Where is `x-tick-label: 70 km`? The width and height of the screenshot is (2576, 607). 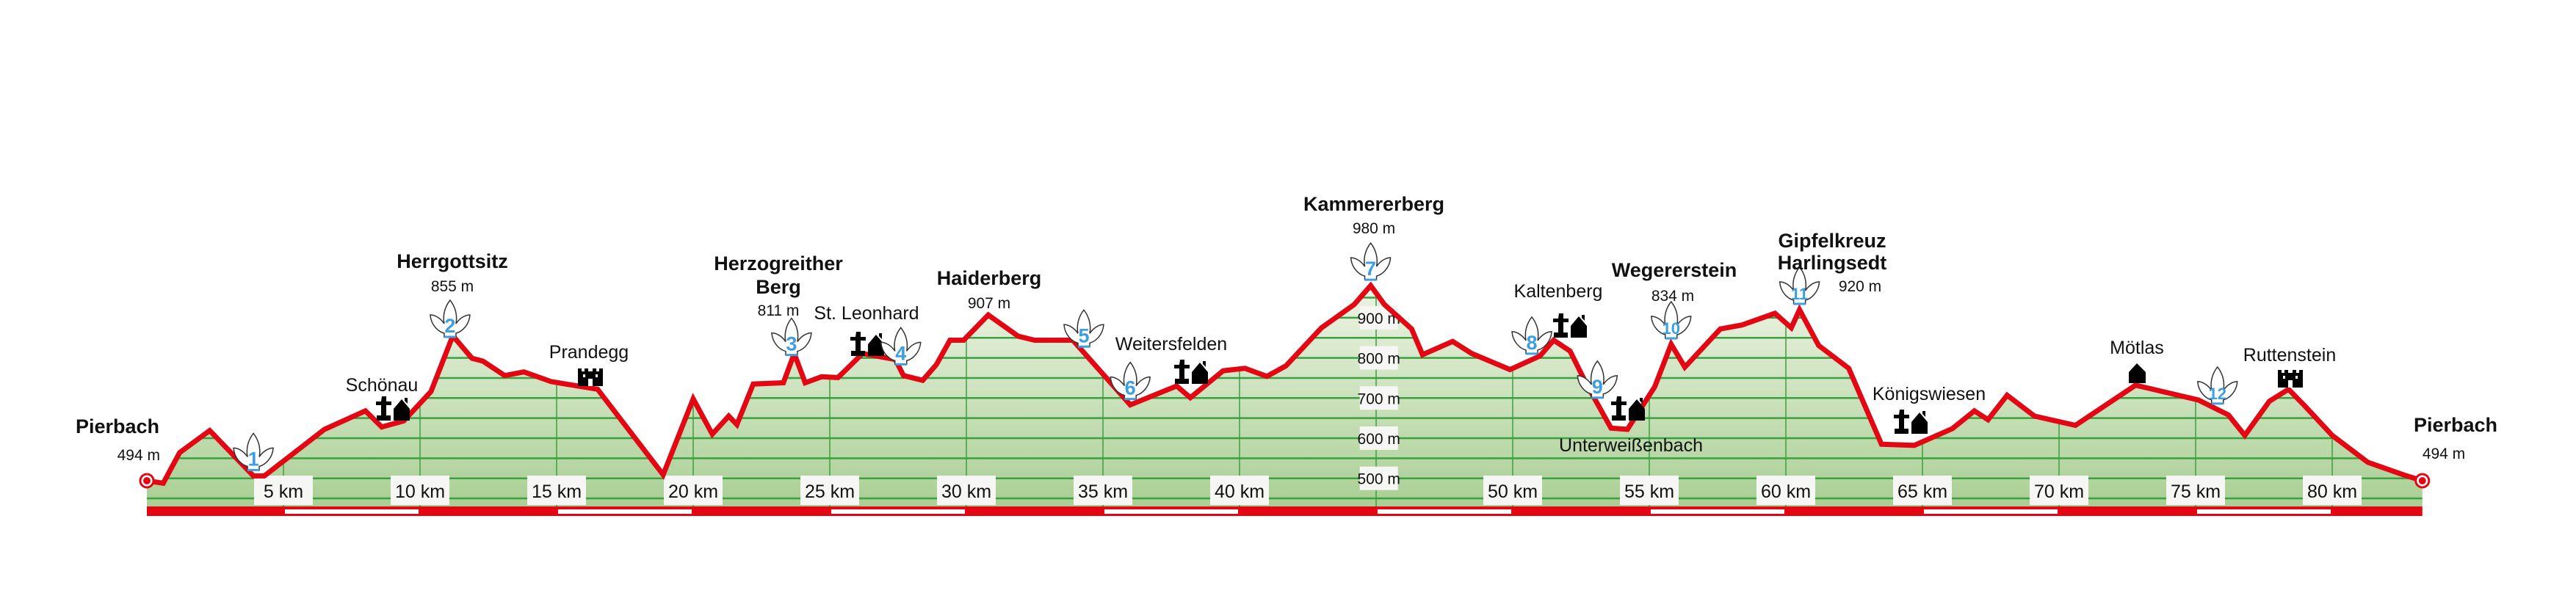
x-tick-label: 70 km is located at coordinates (2059, 490).